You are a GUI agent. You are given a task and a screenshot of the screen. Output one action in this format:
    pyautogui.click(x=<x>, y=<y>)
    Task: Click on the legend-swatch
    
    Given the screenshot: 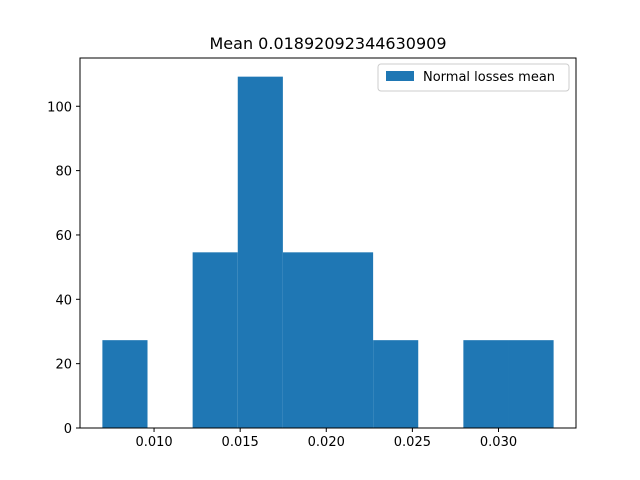 What is the action you would take?
    pyautogui.click(x=400, y=76)
    